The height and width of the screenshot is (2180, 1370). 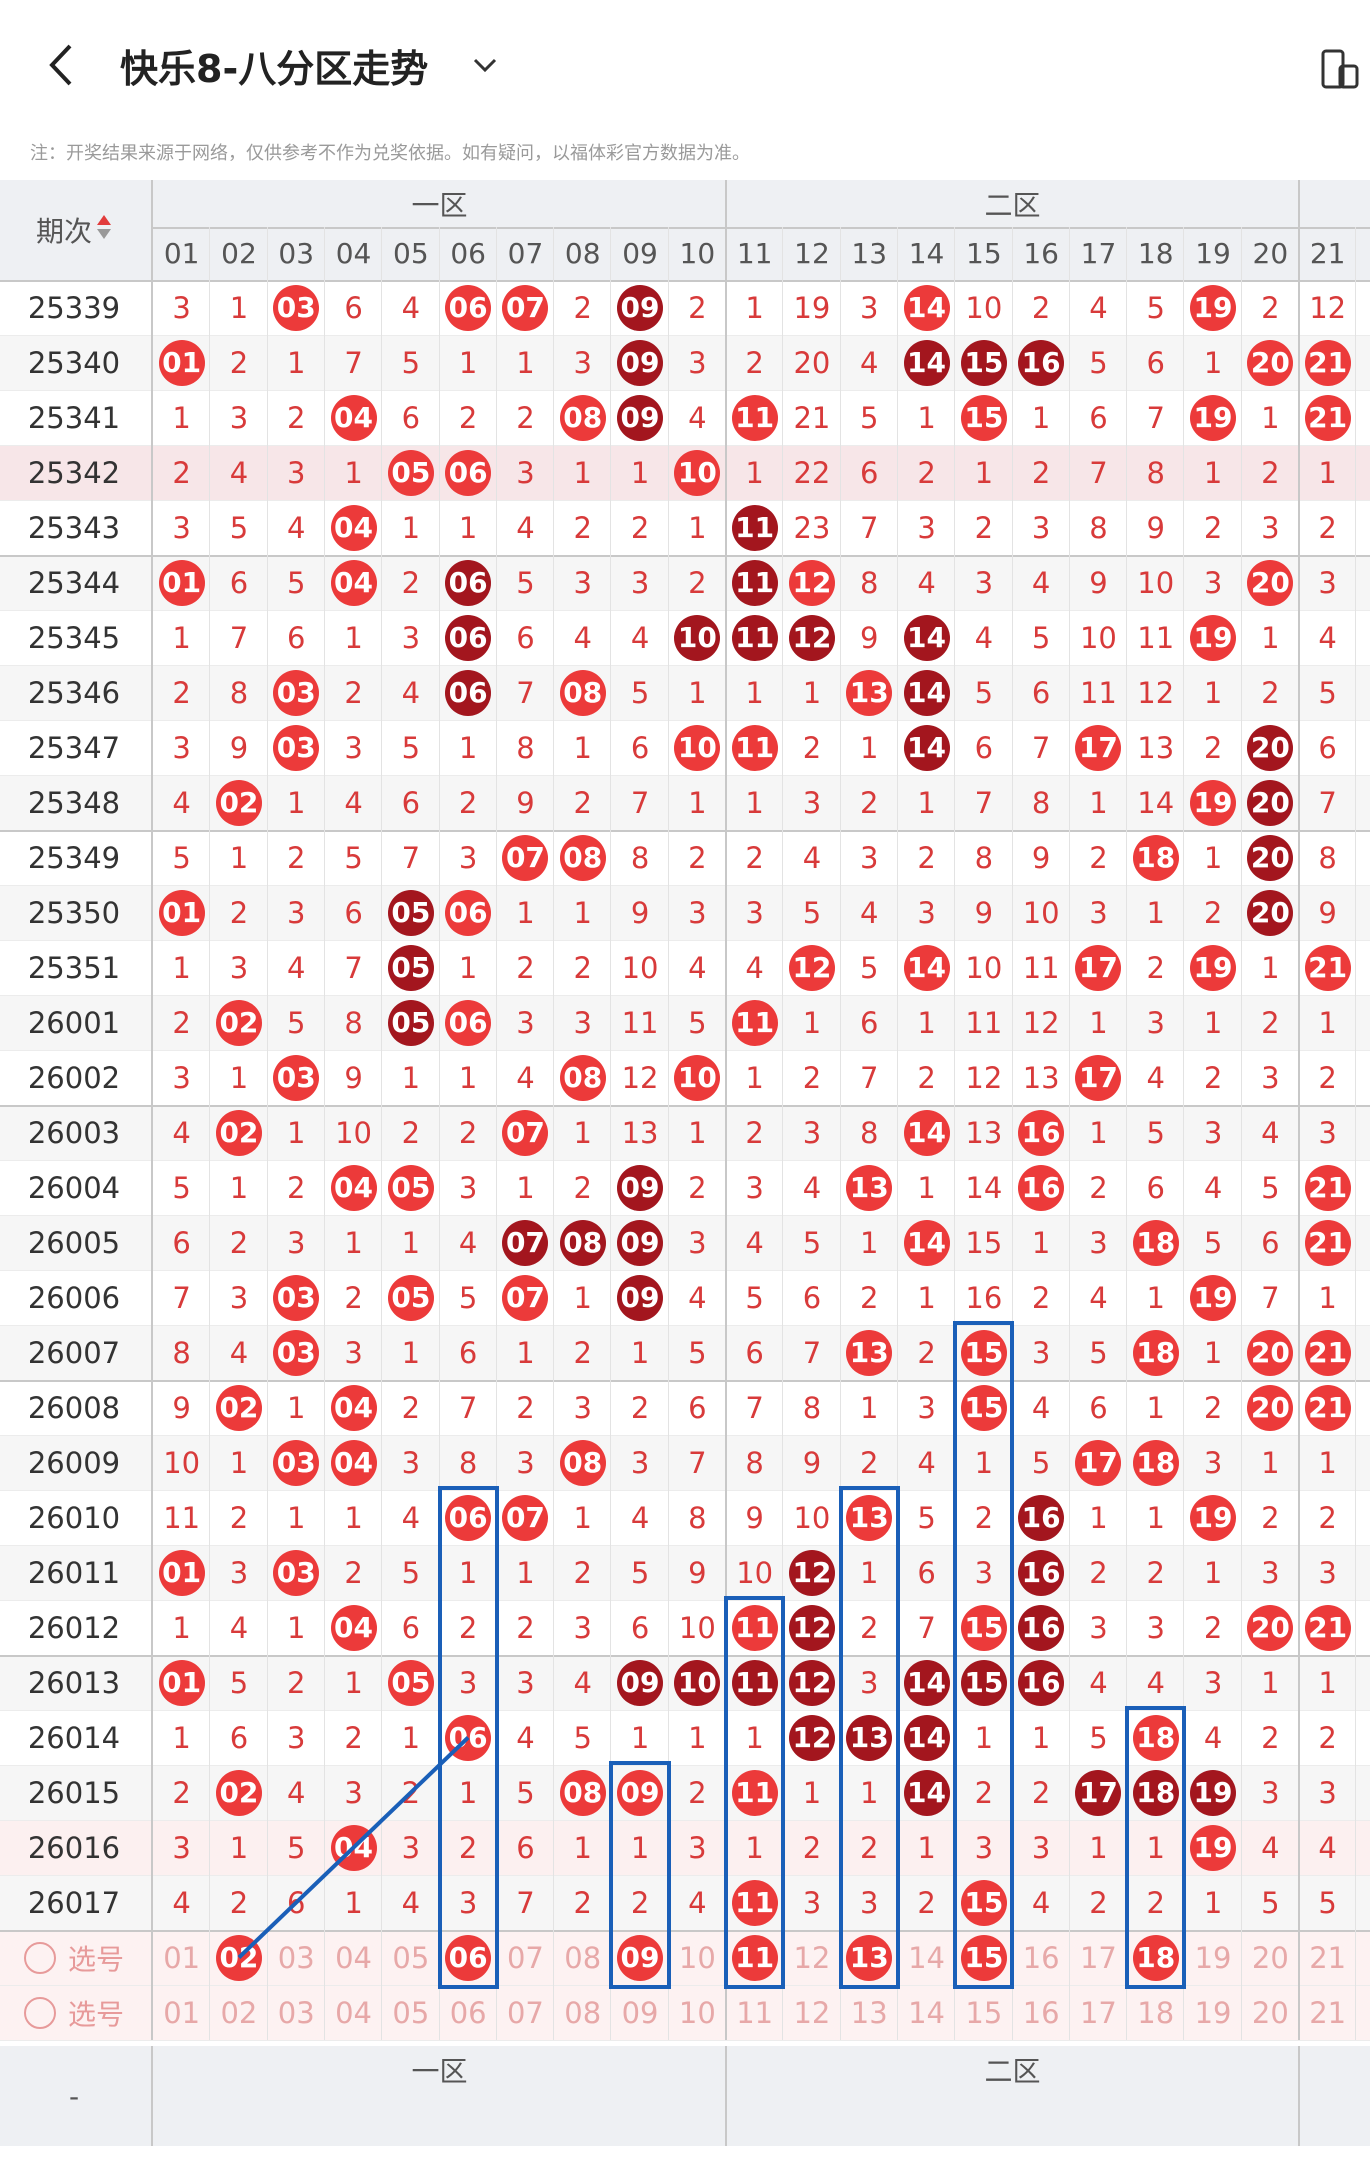 What do you see at coordinates (1212, 1517) in the screenshot?
I see `number-cell: 19` at bounding box center [1212, 1517].